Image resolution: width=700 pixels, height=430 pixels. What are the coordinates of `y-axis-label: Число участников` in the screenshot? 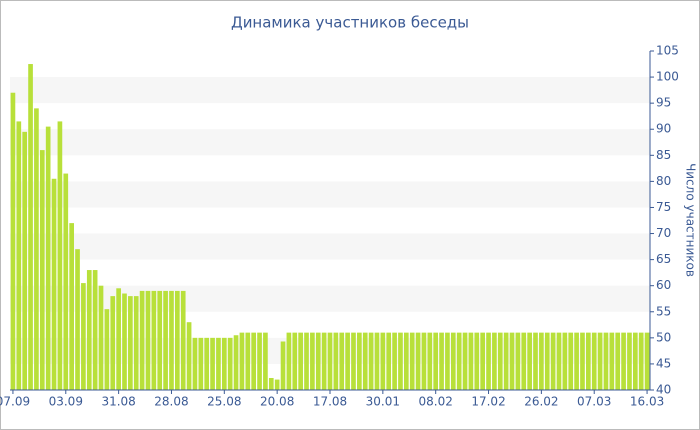 It's located at (691, 220).